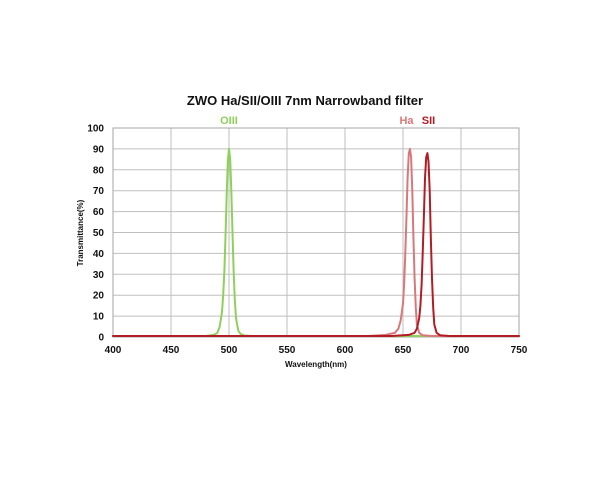 Image resolution: width=600 pixels, height=480 pixels. What do you see at coordinates (99, 233) in the screenshot?
I see `y-tick-label: 50` at bounding box center [99, 233].